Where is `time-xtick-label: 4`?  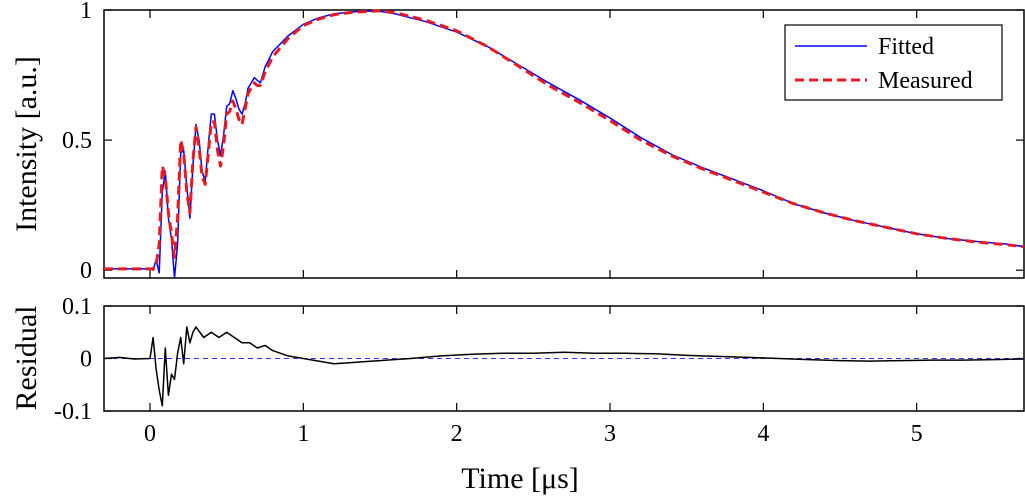
time-xtick-label: 4 is located at coordinates (763, 434).